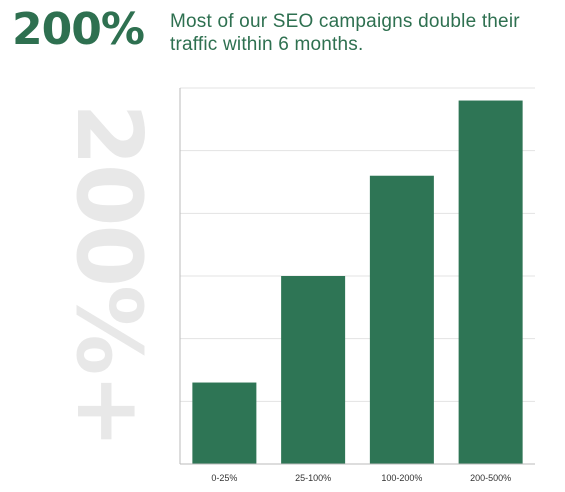  I want to click on x-tick-label: 0-25%, so click(224, 478).